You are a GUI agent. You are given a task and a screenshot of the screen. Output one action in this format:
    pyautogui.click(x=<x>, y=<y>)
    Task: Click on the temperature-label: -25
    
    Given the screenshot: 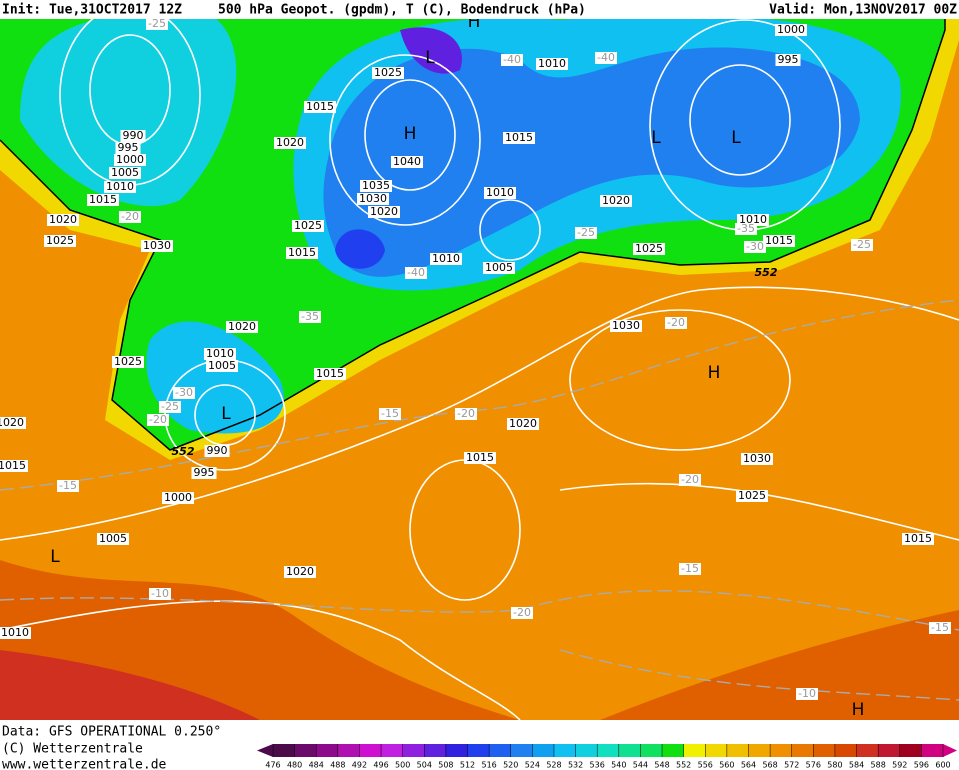 What is the action you would take?
    pyautogui.click(x=157, y=23)
    